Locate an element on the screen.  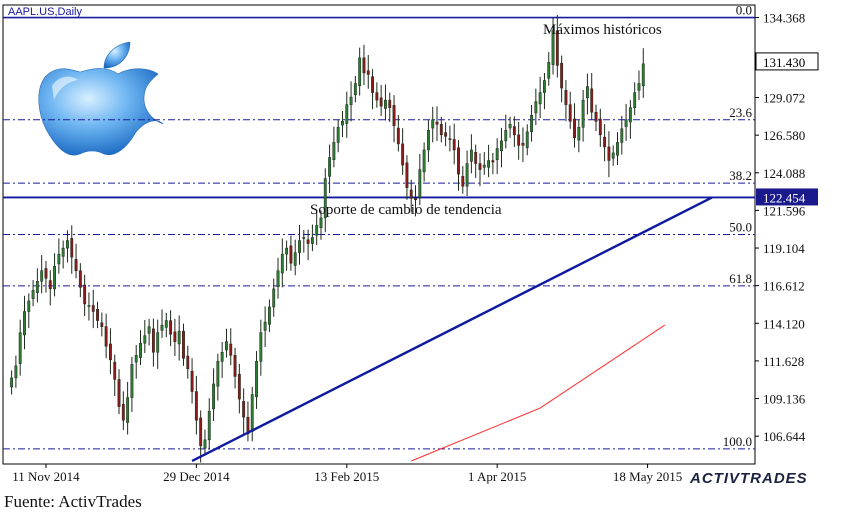
date-tick-label: 13 Feb 2015 is located at coordinates (346, 476).